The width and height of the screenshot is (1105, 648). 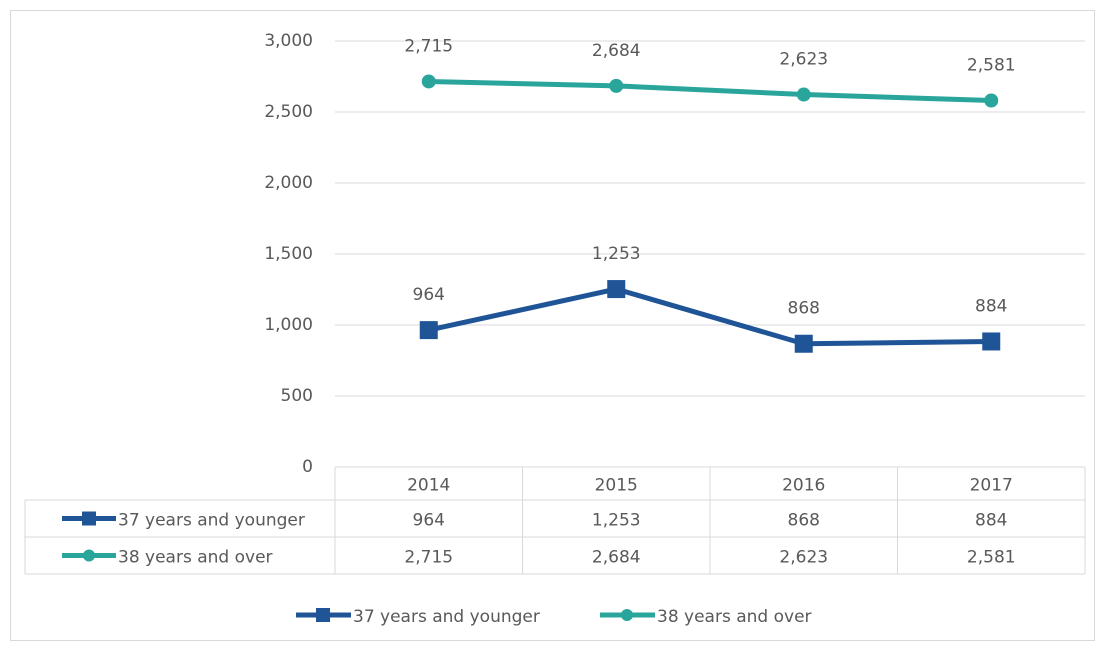 What do you see at coordinates (734, 617) in the screenshot?
I see `legend-label: 38 years and over` at bounding box center [734, 617].